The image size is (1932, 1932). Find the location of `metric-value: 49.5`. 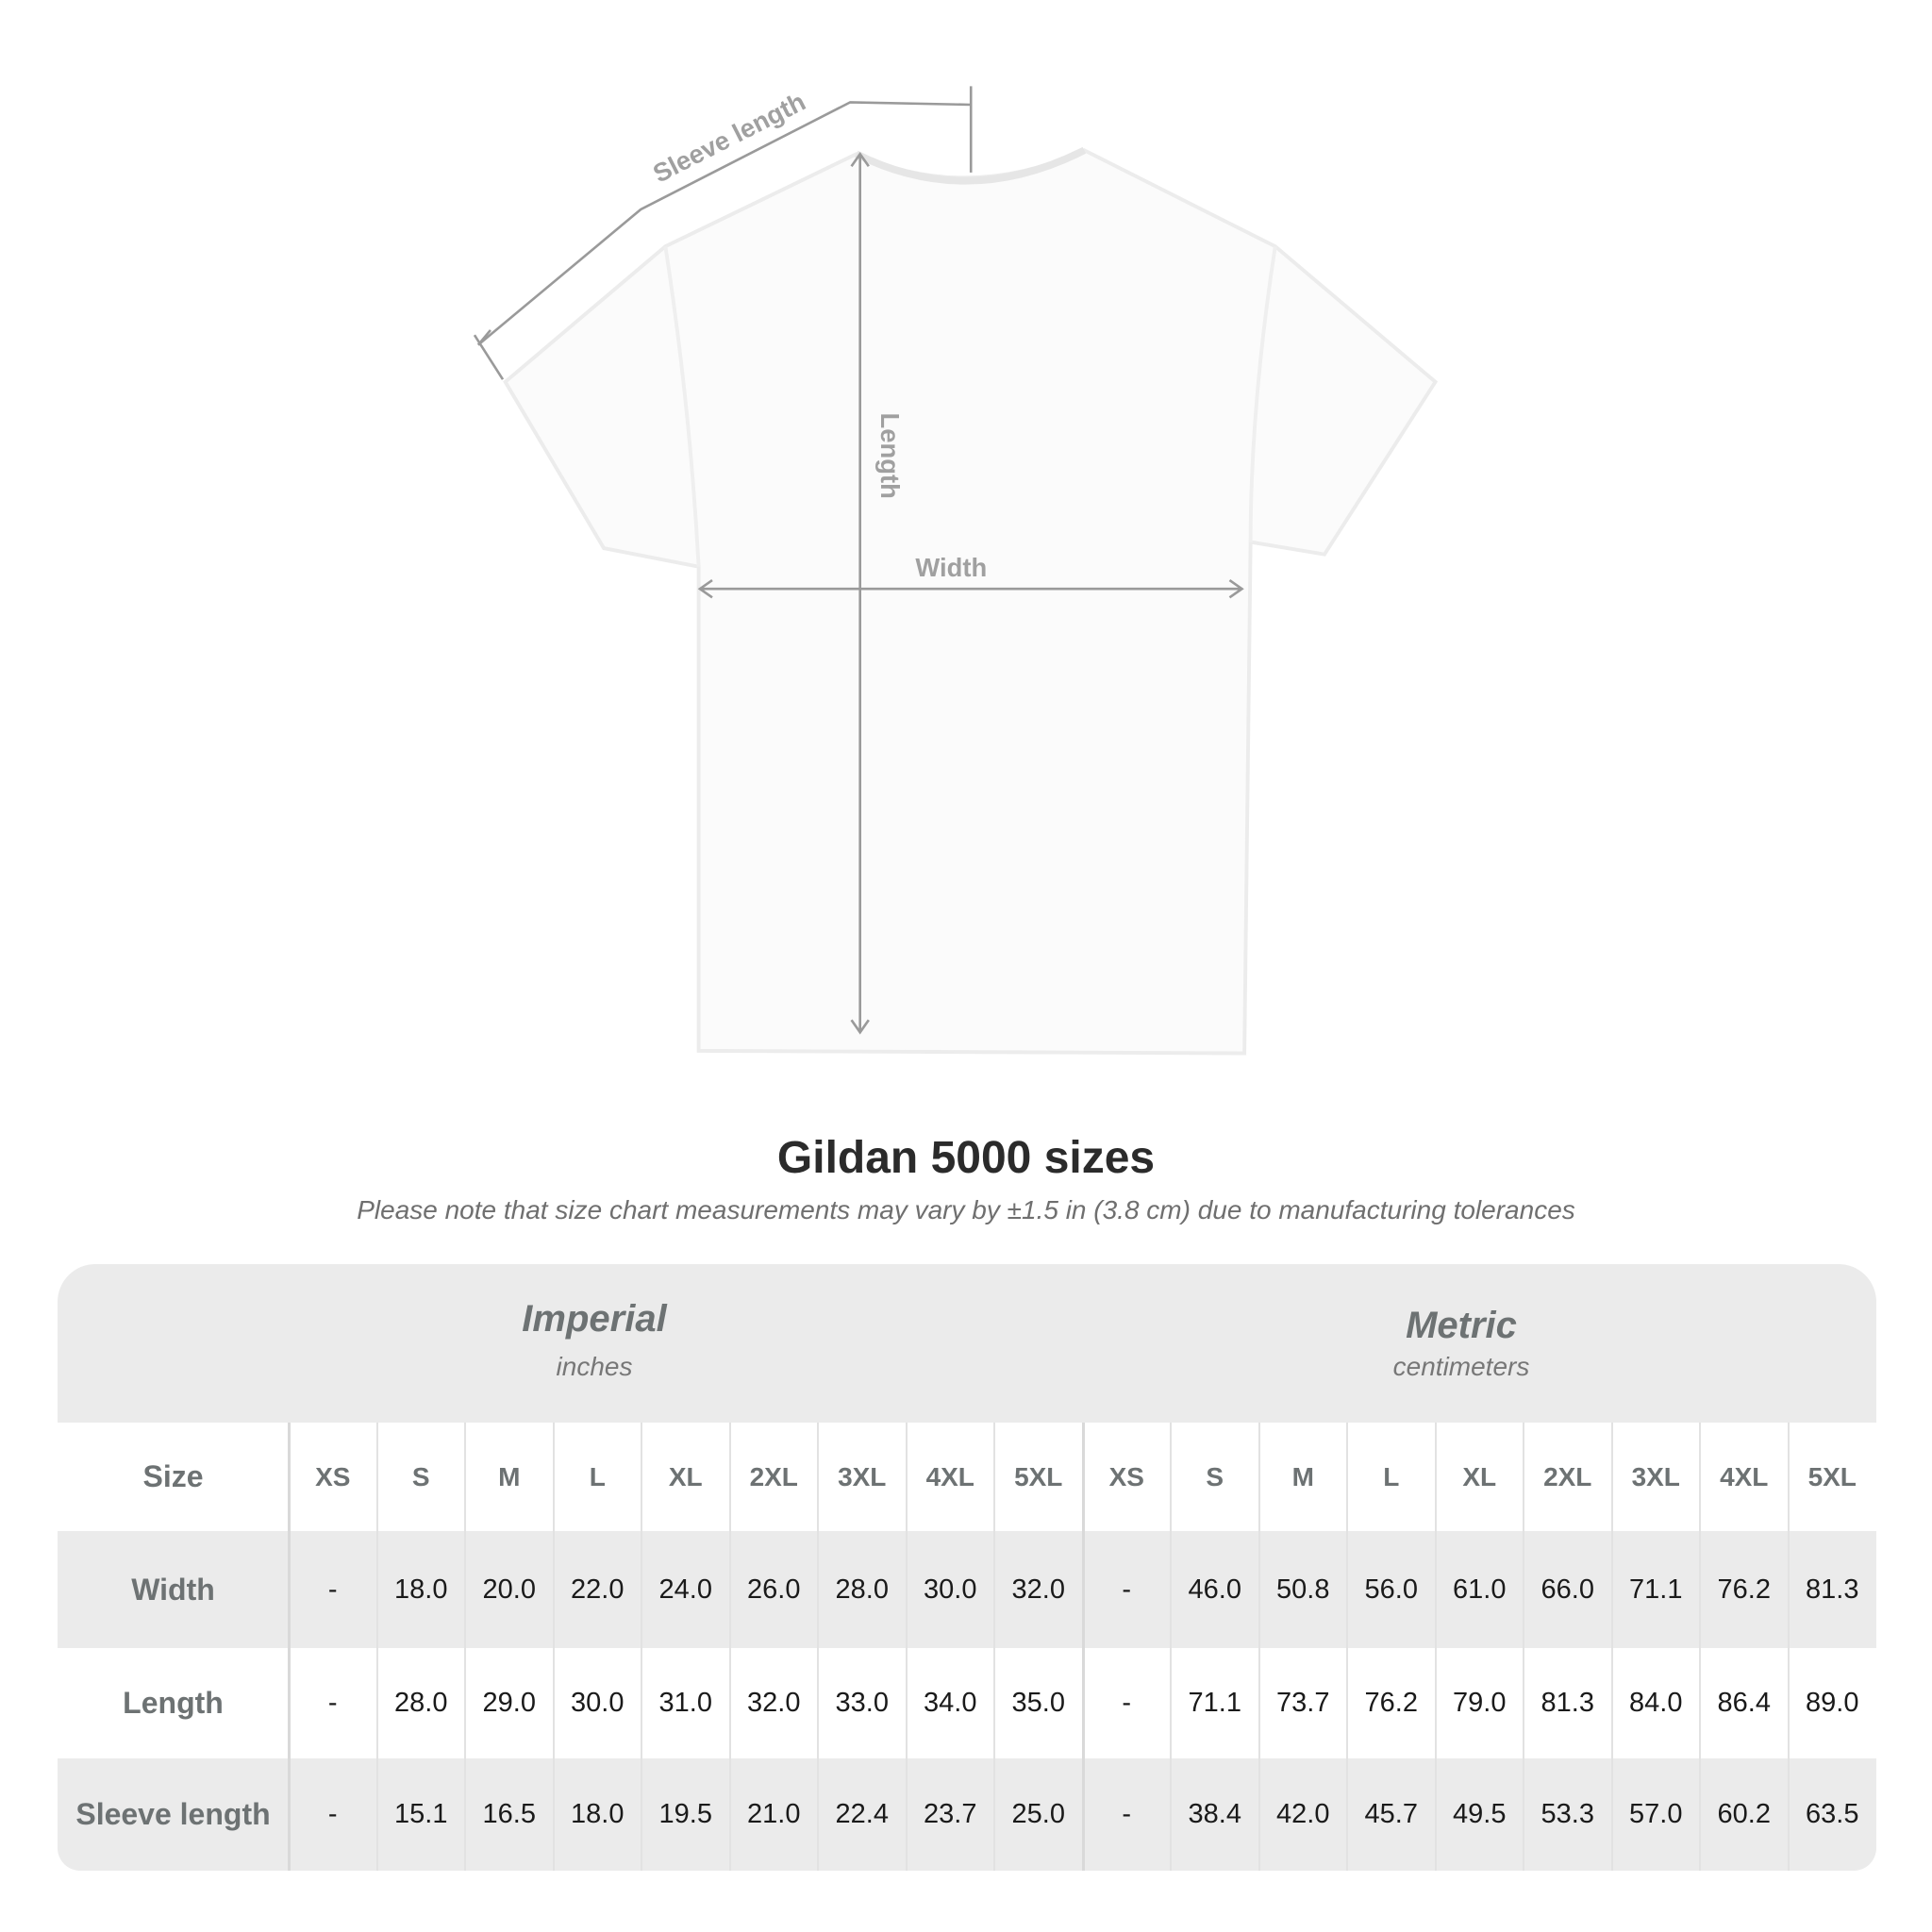

metric-value: 49.5 is located at coordinates (1480, 1814).